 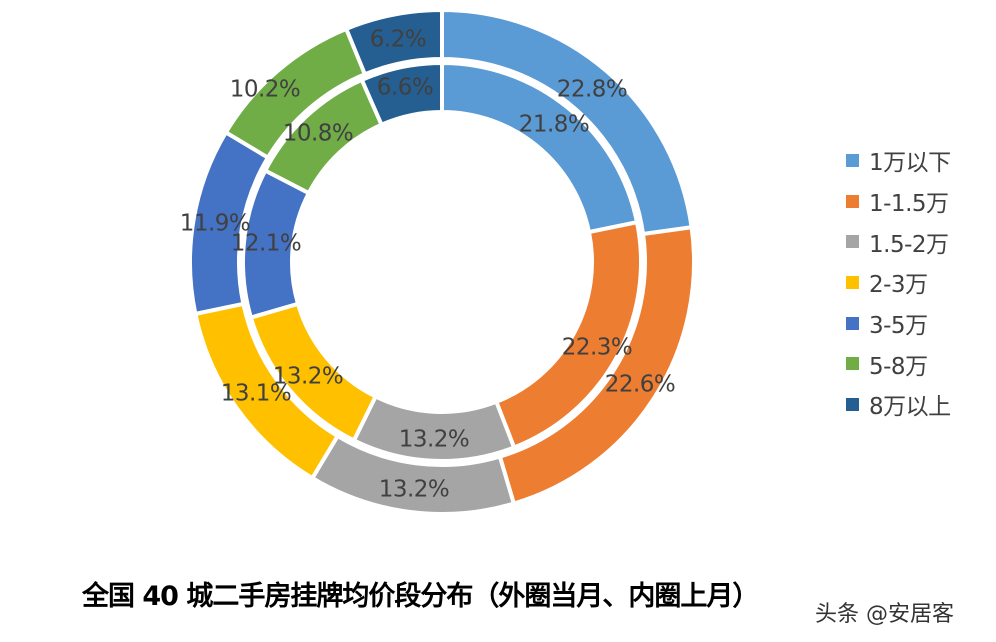 I want to click on chart-title: 全国 40 城二手房挂牌均价段分布（外圈当月、内圈上月）, so click(x=420, y=596).